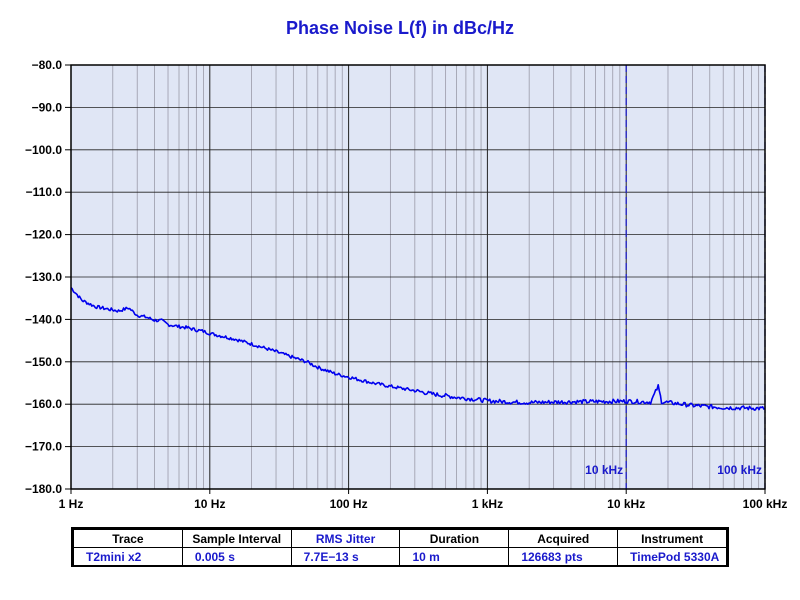 The width and height of the screenshot is (800, 600). What do you see at coordinates (672, 538) in the screenshot?
I see `header-instrument: Instrument` at bounding box center [672, 538].